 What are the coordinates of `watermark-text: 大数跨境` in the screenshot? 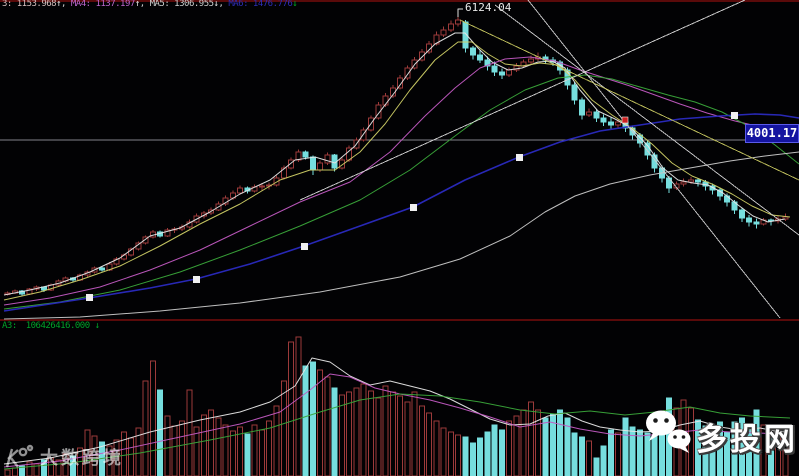 It's located at (82, 458).